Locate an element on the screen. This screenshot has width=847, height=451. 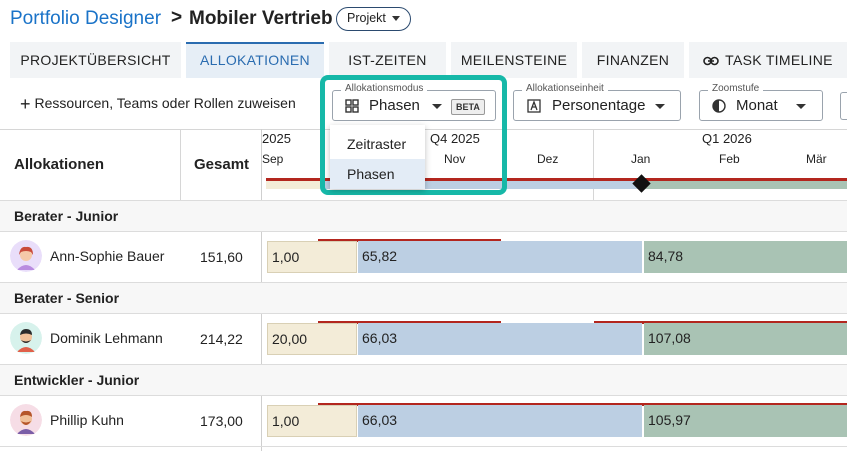
person-name: Phillip Kuhn is located at coordinates (87, 420).